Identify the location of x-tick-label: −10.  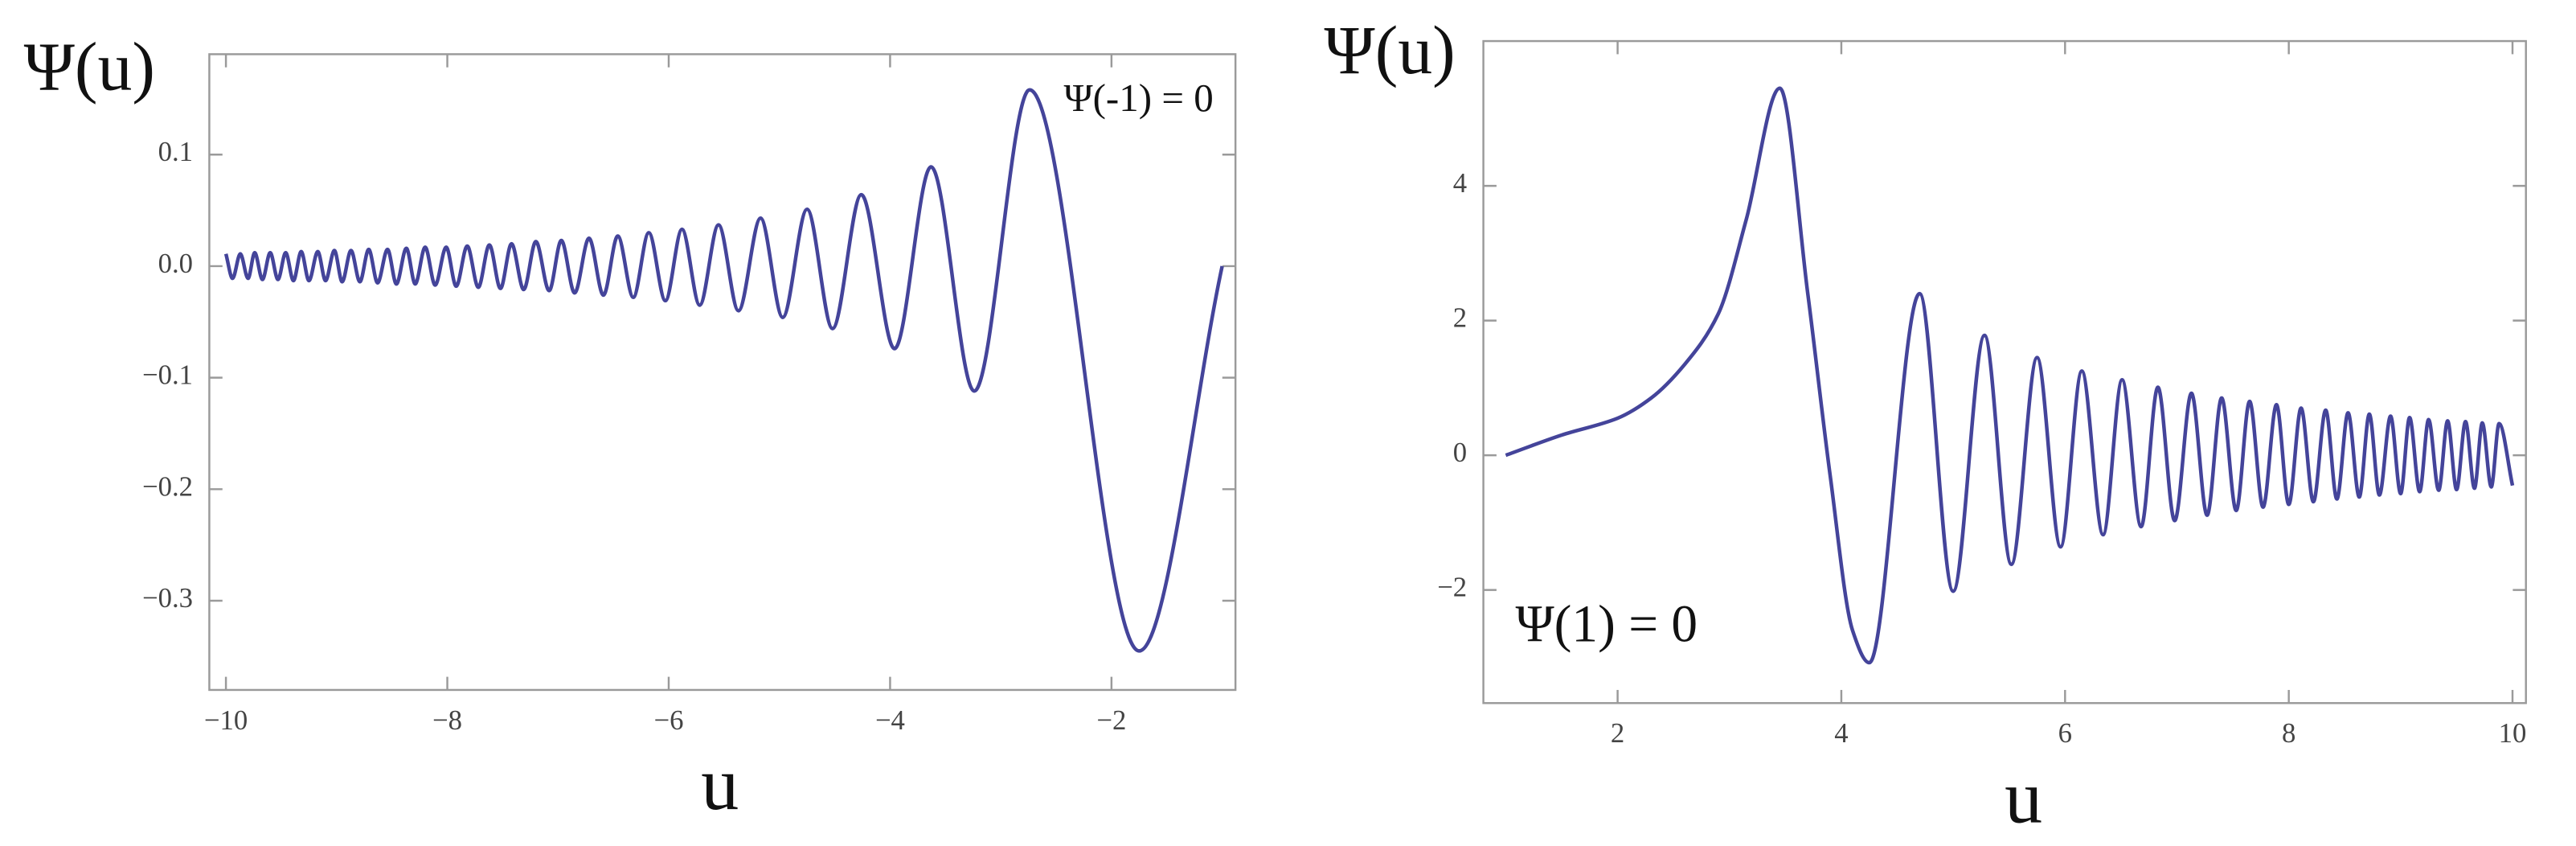
(226, 720).